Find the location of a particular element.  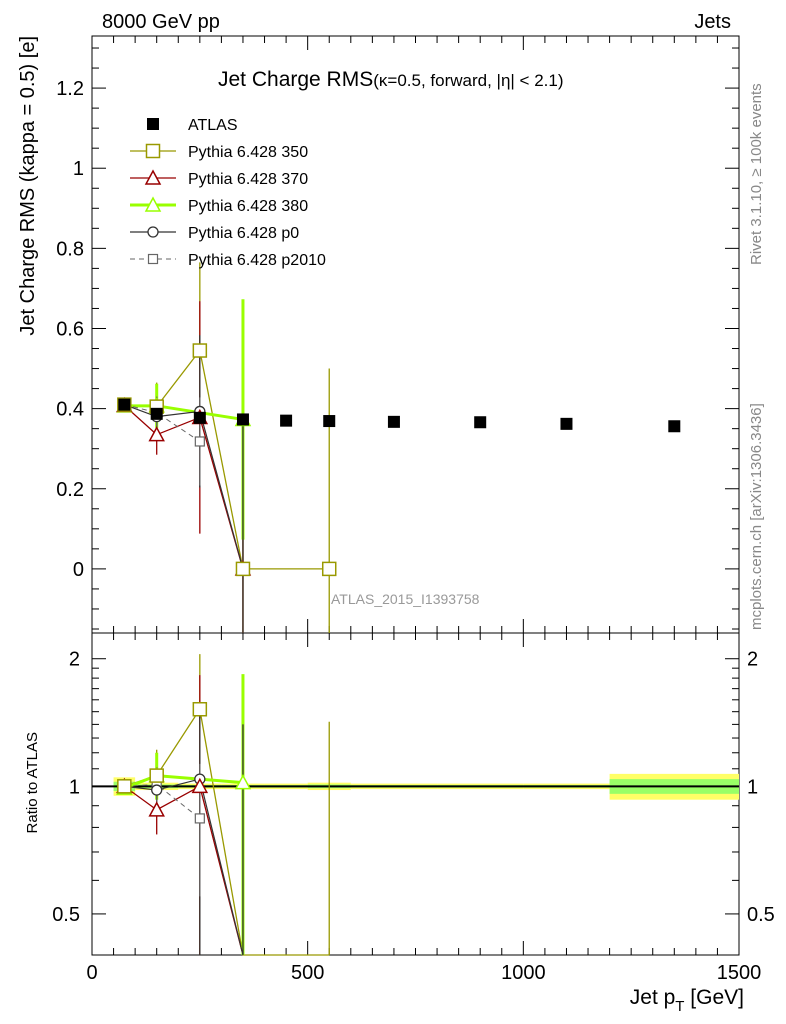

chart-title-sub: (κ=0.5, forward, |η| < 2.1) is located at coordinates (468, 80).